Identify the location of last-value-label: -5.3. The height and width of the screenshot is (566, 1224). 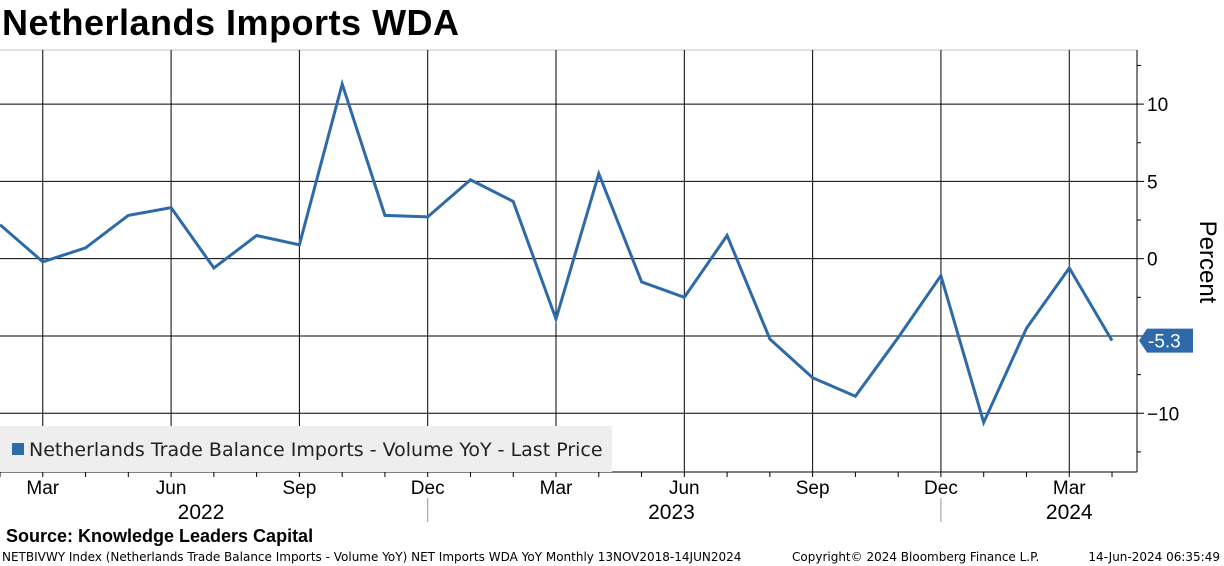
(1164, 342).